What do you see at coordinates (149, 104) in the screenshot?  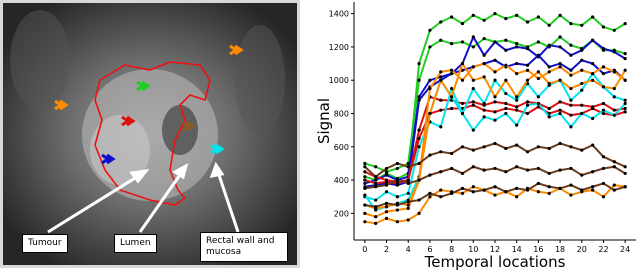 I see `arrows` at bounding box center [149, 104].